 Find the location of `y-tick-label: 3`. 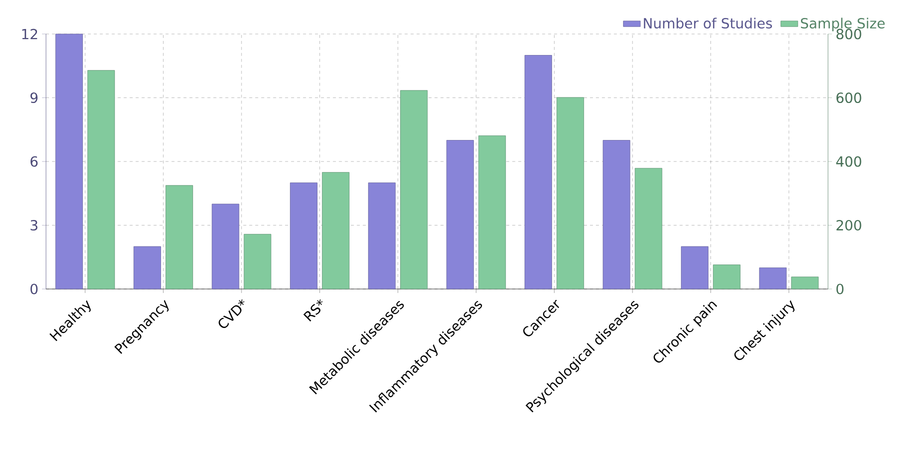

y-tick-label: 3 is located at coordinates (34, 225).